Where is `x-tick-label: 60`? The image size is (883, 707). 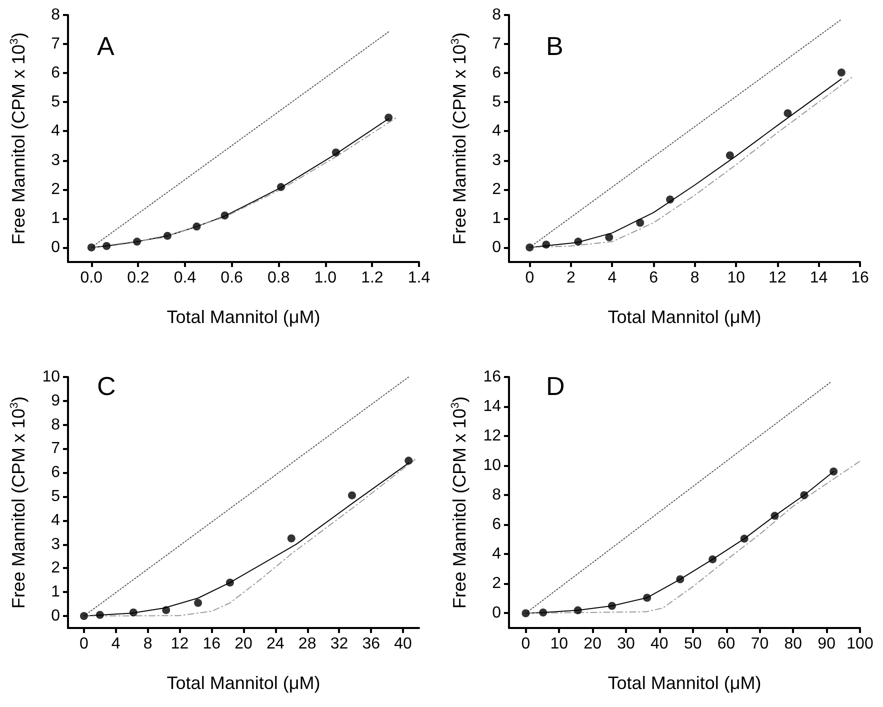
x-tick-label: 60 is located at coordinates (726, 644).